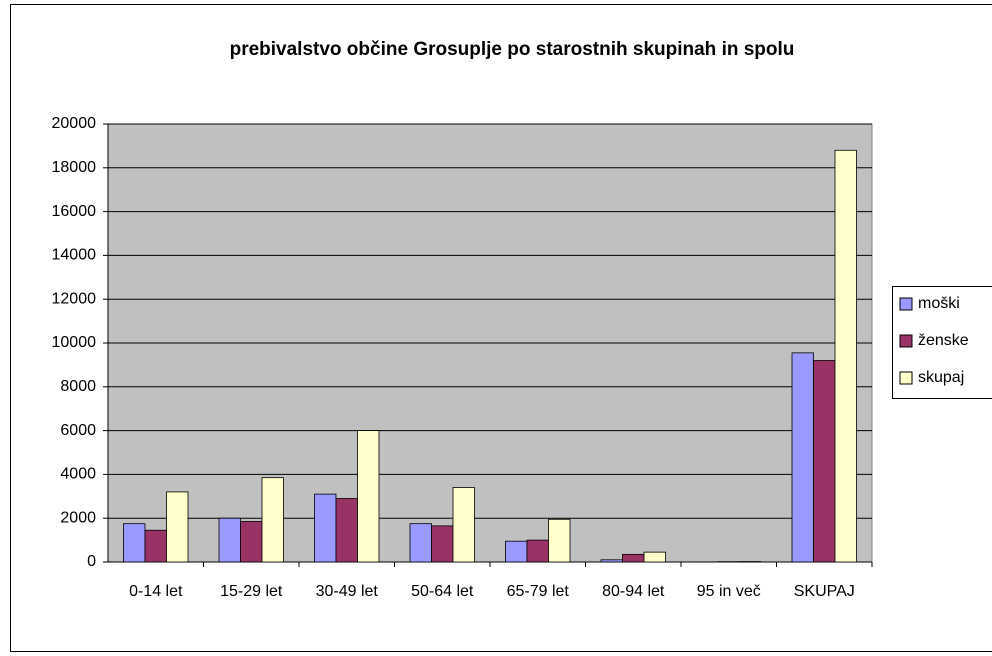 The width and height of the screenshot is (992, 656). I want to click on y-tick-label: 4000, so click(78, 474).